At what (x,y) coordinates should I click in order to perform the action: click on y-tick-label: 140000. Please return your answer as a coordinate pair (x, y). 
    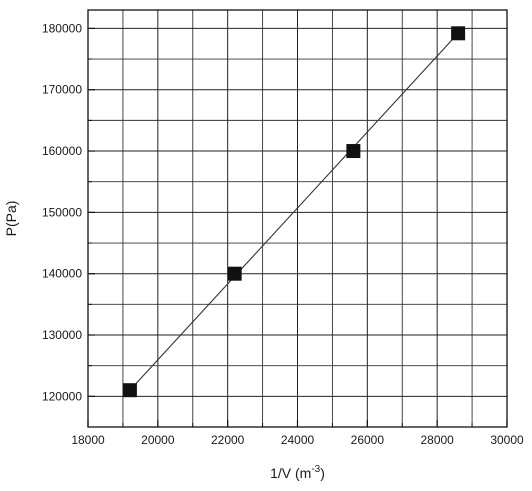
    Looking at the image, I should click on (62, 274).